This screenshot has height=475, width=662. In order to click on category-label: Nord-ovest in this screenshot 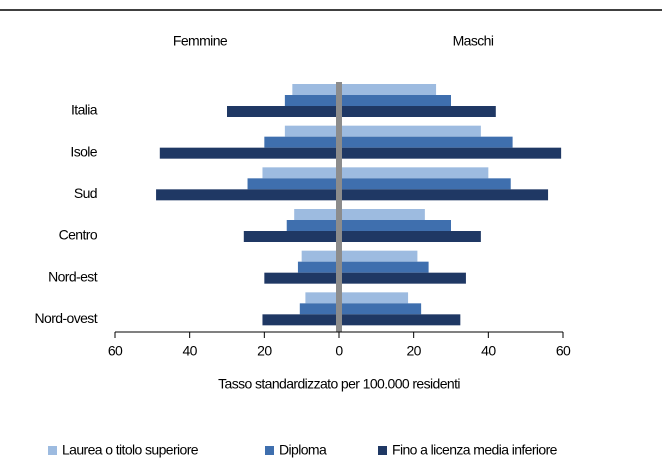, I will do `click(66, 318)`.